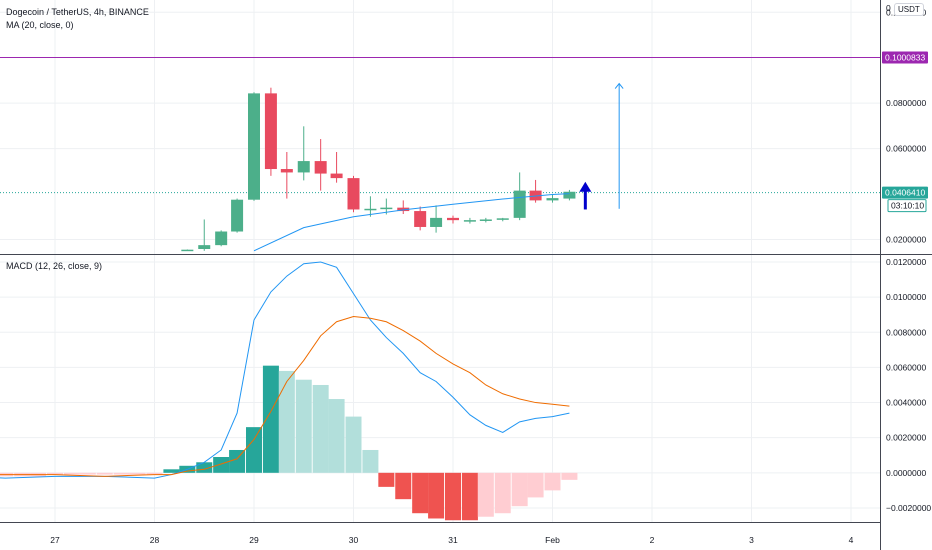  Describe the element at coordinates (906, 332) in the screenshot. I see `macd-tick-label: 0.0080000` at that location.